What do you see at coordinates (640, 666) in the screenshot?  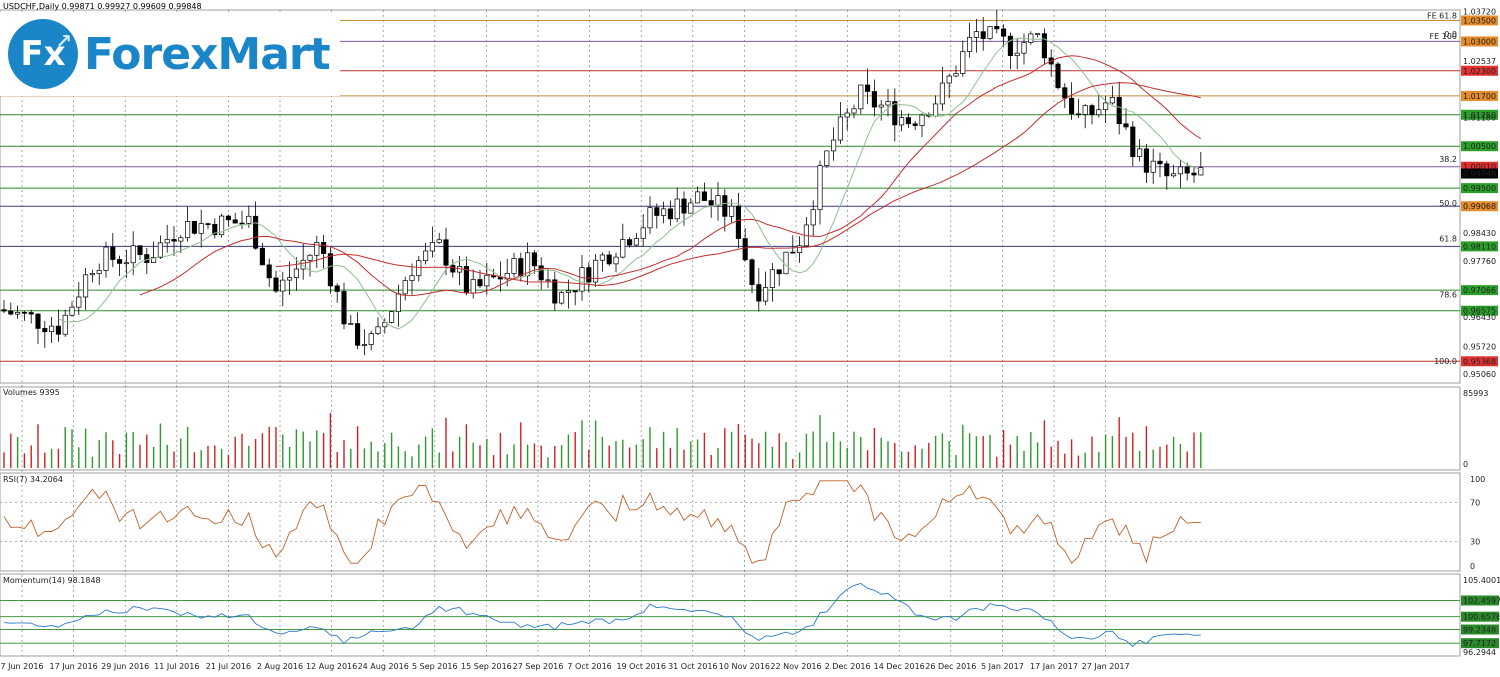 I see `x-tick-label: 19 Oct 2016` at bounding box center [640, 666].